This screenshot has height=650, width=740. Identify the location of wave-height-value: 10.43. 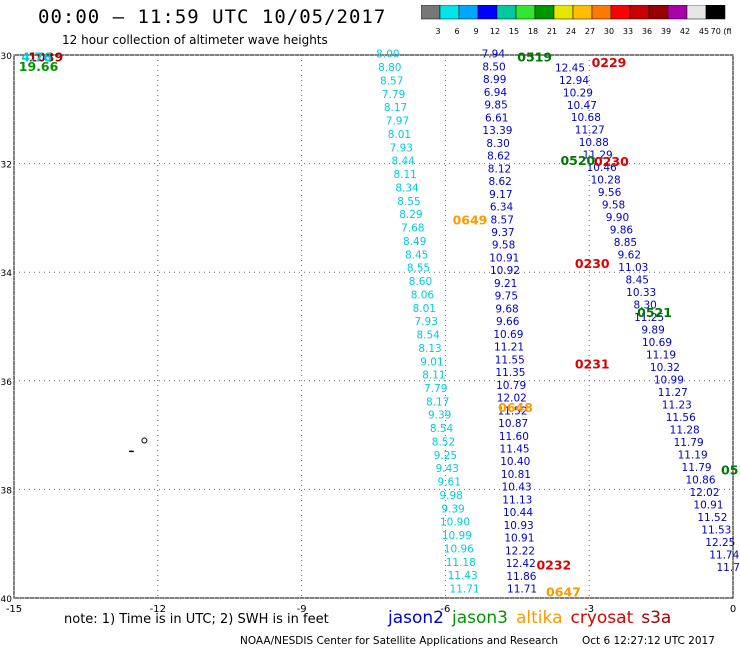
(517, 488).